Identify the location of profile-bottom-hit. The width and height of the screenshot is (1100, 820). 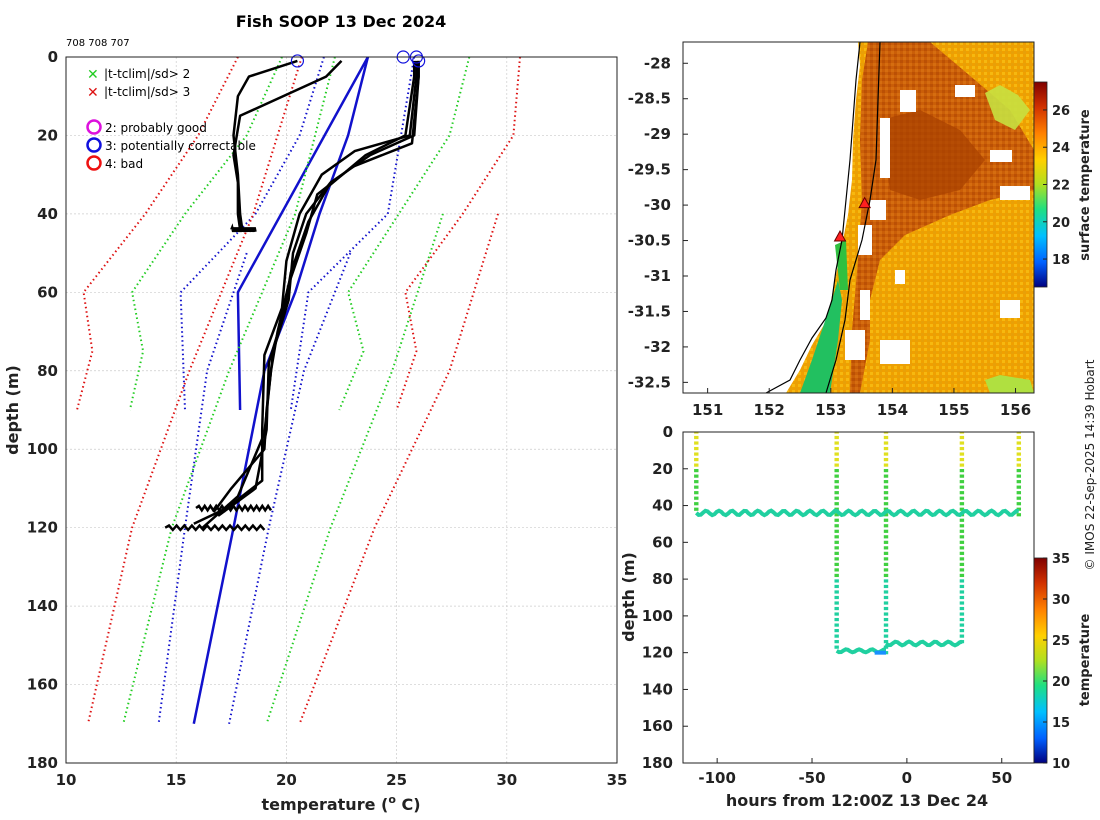
(215, 527).